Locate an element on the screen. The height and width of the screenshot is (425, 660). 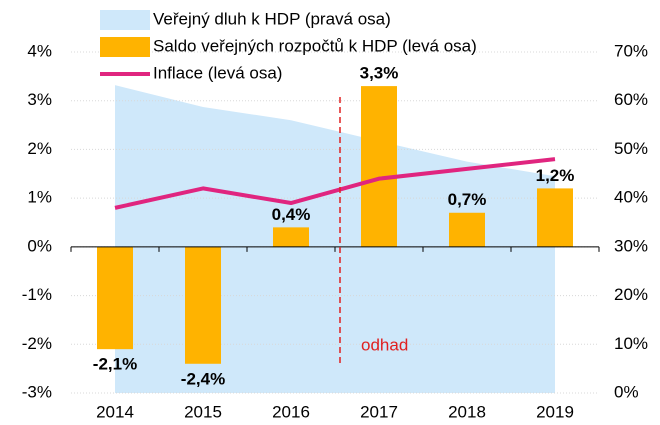
y-tick-label: -1% is located at coordinates (37, 294).